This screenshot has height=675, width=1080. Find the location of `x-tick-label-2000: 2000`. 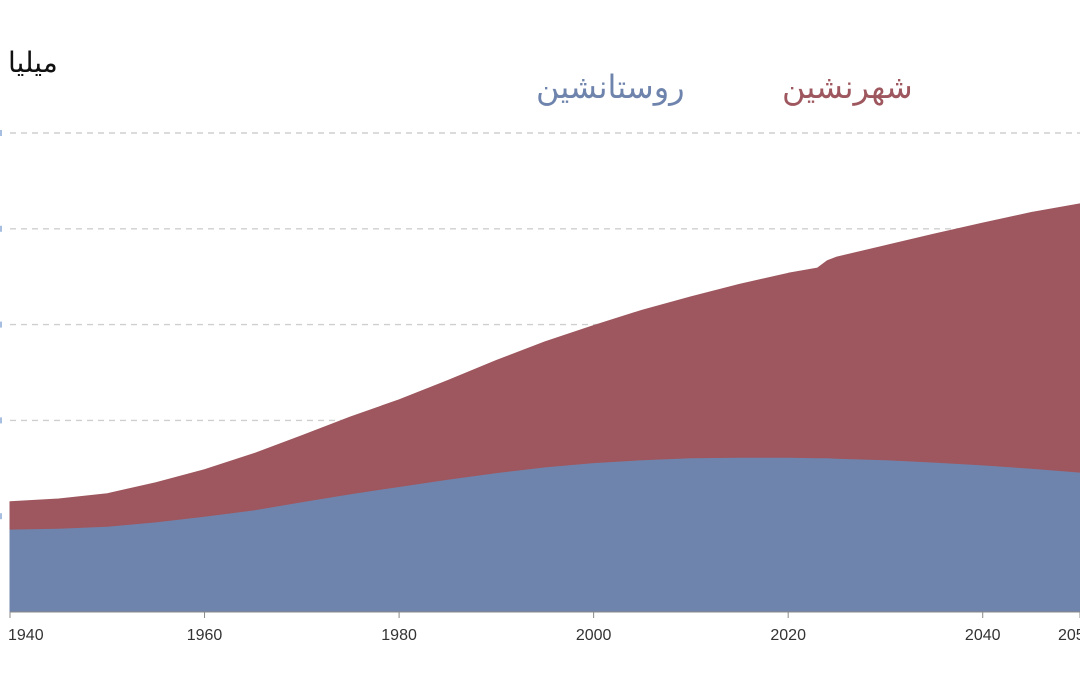

x-tick-label-2000: 2000 is located at coordinates (594, 635).